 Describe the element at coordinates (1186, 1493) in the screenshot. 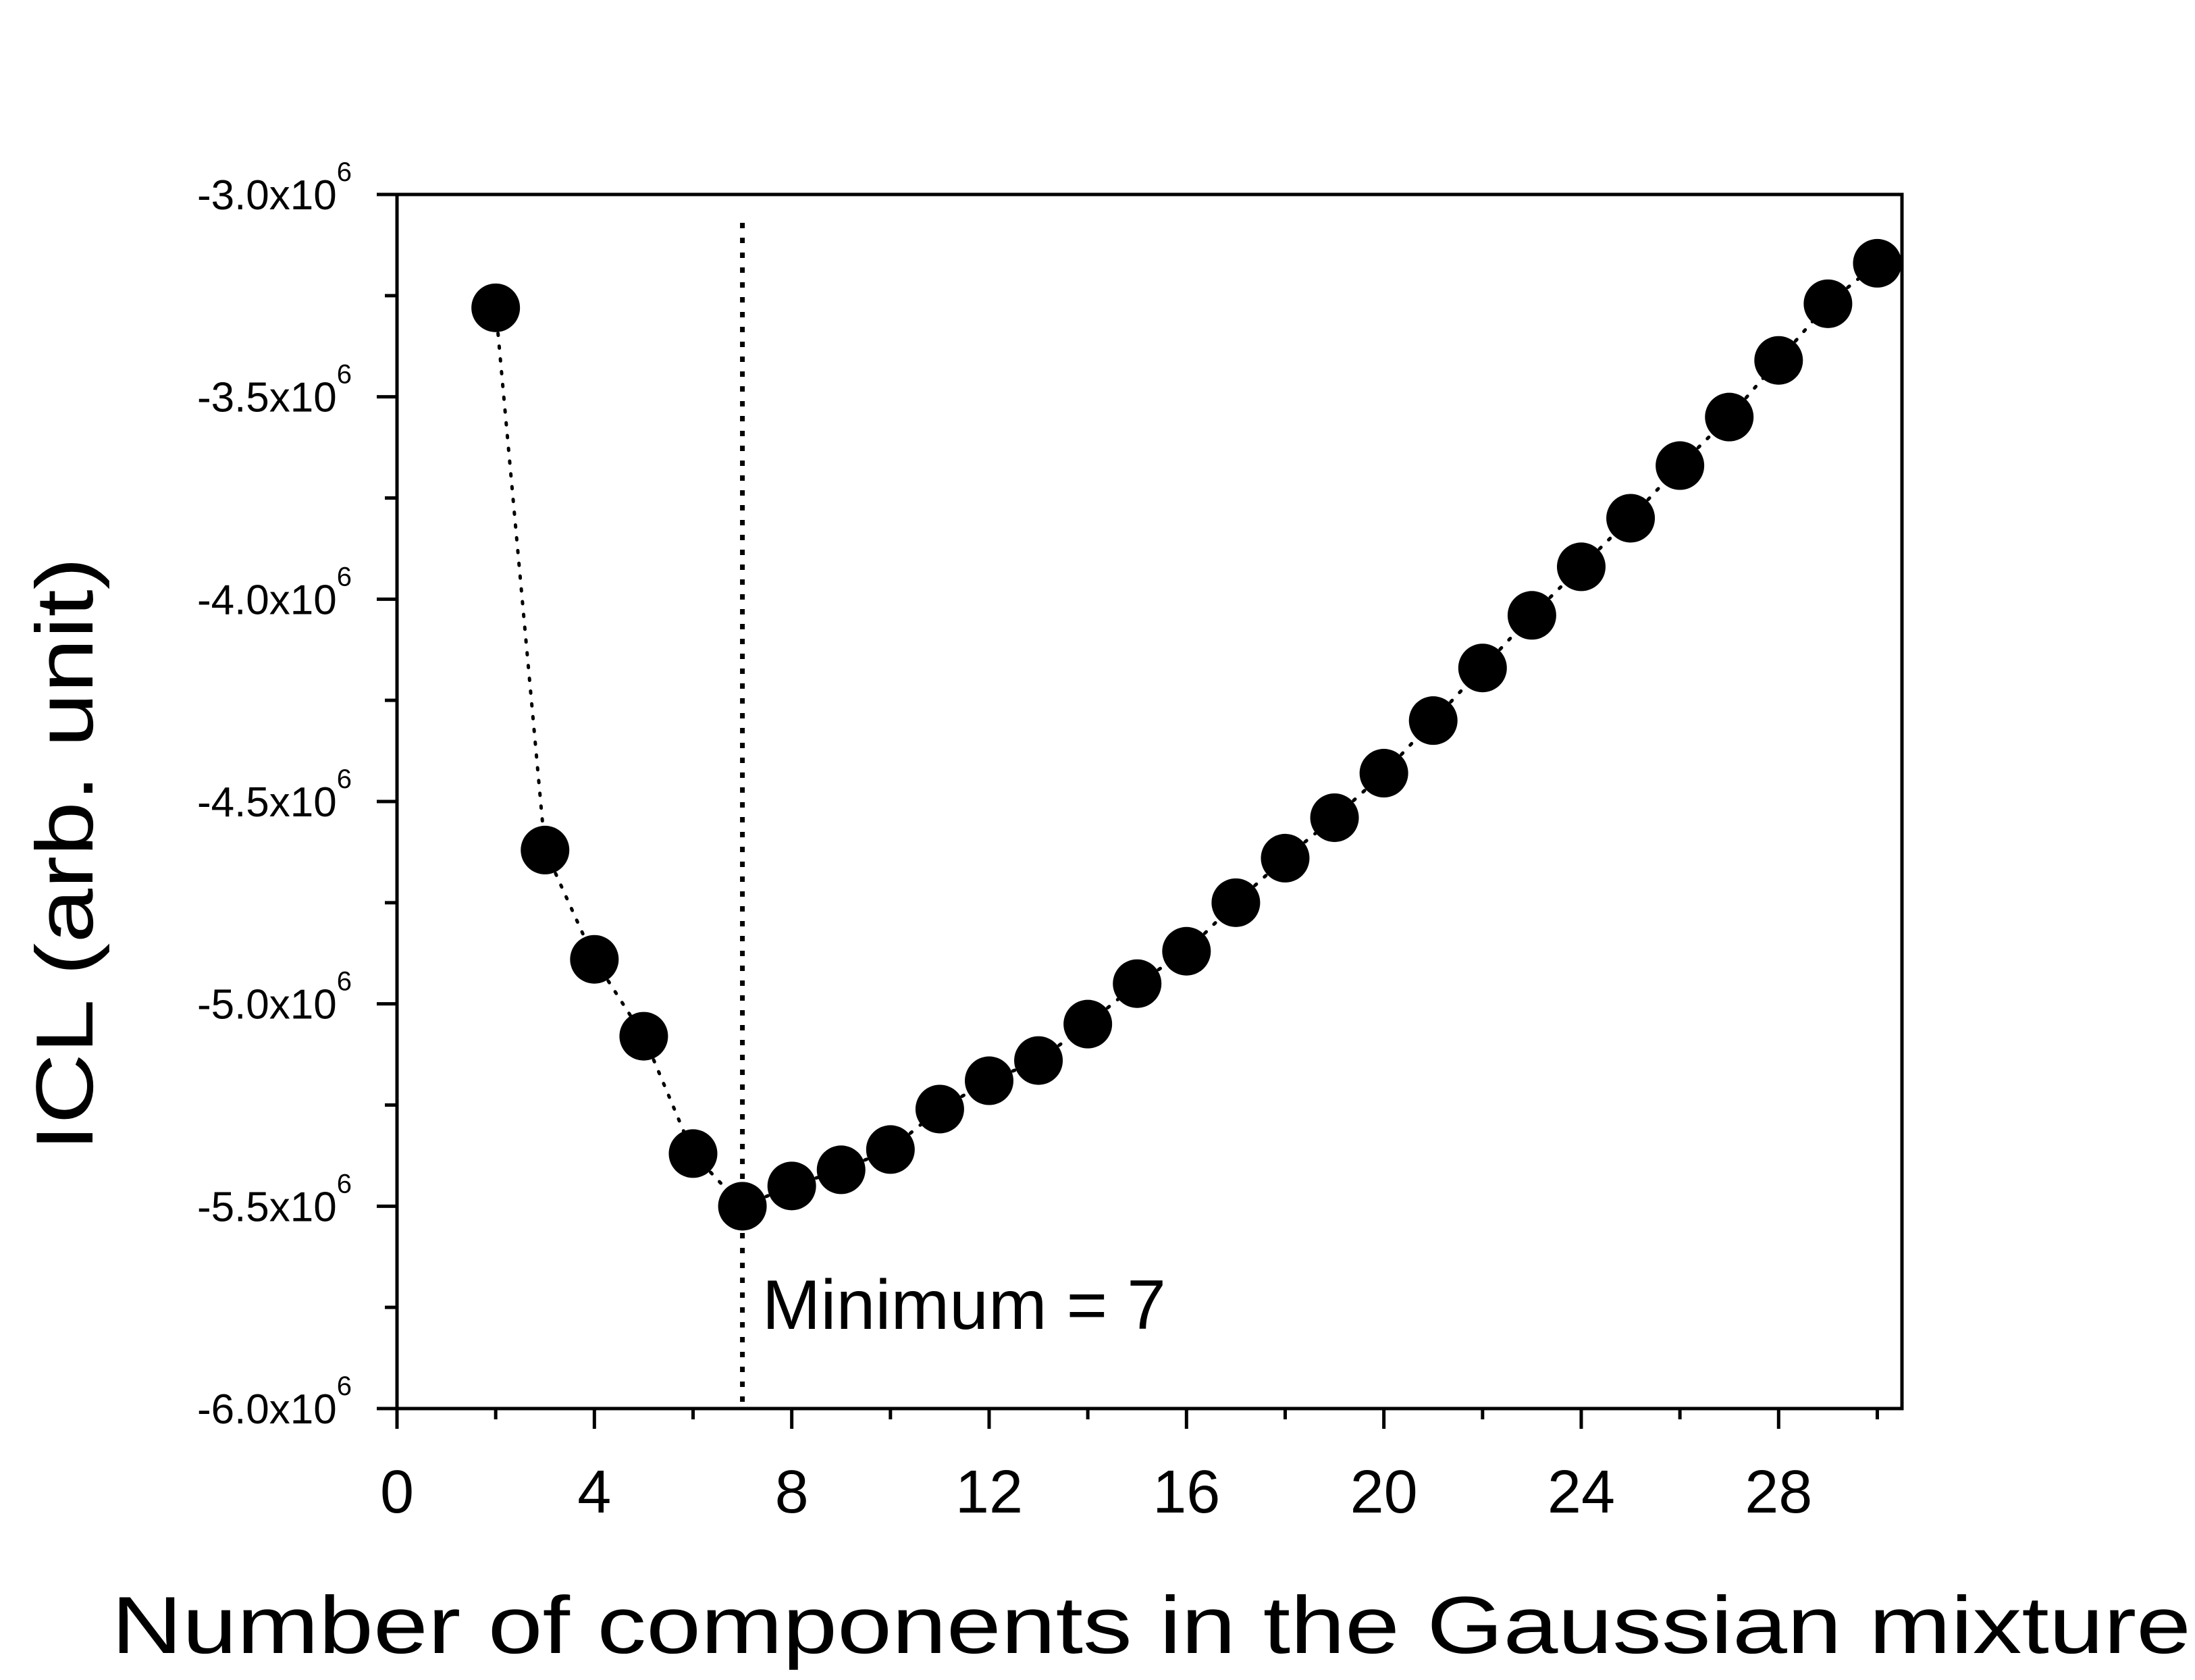

I see `x-tick-label: 16` at that location.